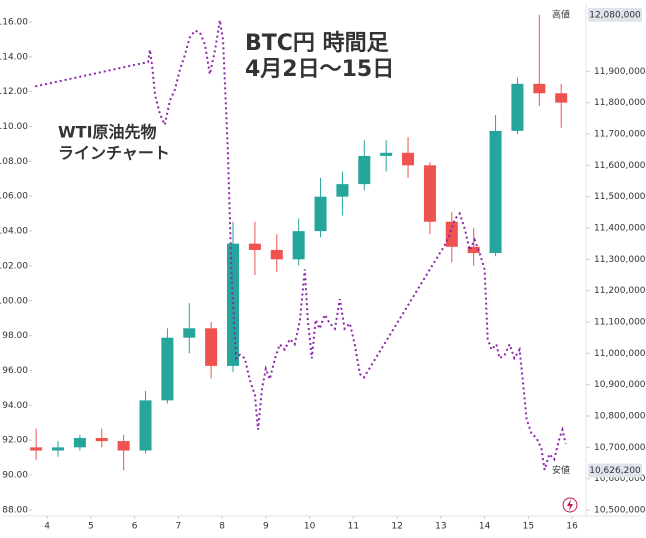 The height and width of the screenshot is (538, 646). What do you see at coordinates (620, 448) in the screenshot?
I see `y2-tick-label: 10,700,000` at bounding box center [620, 448].